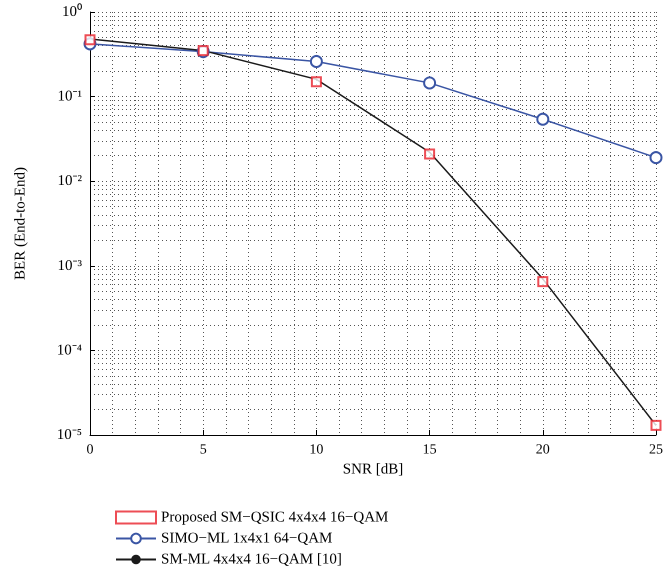  What do you see at coordinates (274, 518) in the screenshot?
I see `legend-label: Proposed SM−QSIC 4x4x4 16−QAM` at bounding box center [274, 518].